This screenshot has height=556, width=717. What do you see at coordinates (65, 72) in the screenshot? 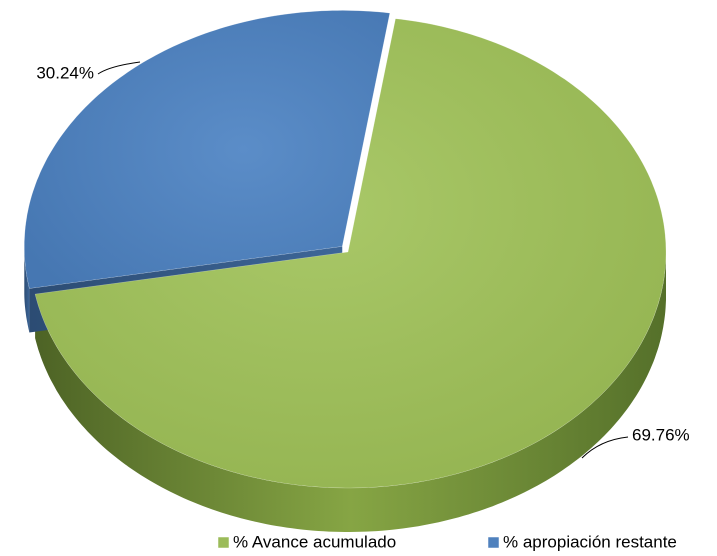
I see `data-label: 30.24%` at bounding box center [65, 72].